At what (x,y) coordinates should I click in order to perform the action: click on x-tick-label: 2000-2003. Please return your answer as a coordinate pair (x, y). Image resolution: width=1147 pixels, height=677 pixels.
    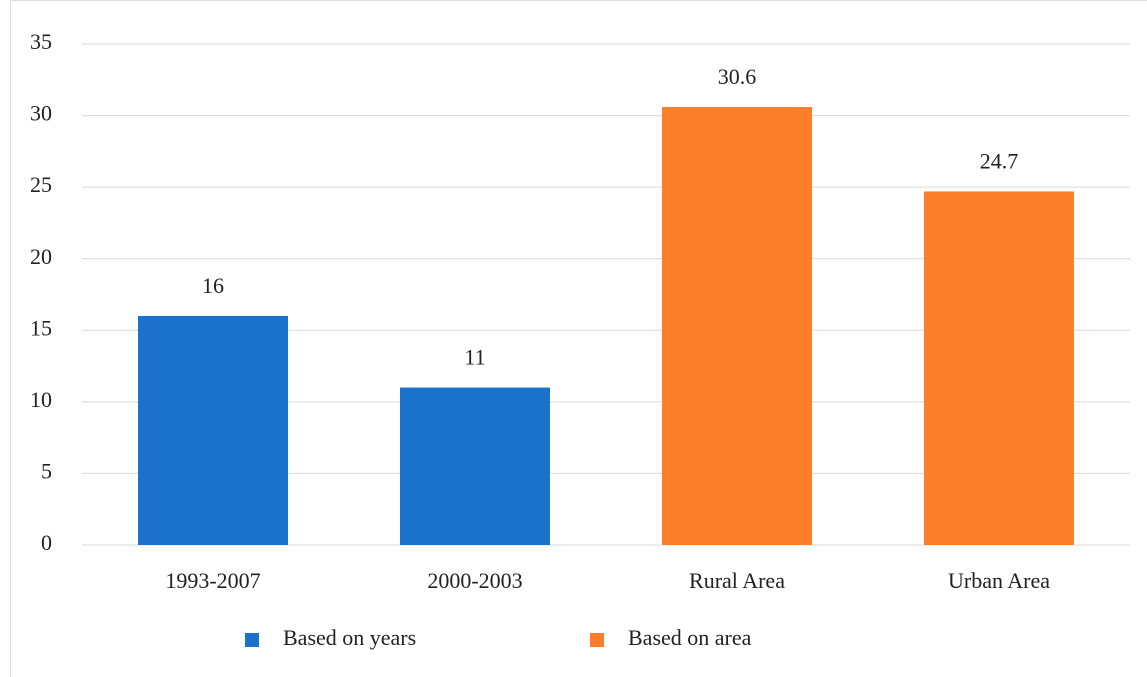
    Looking at the image, I should click on (474, 580).